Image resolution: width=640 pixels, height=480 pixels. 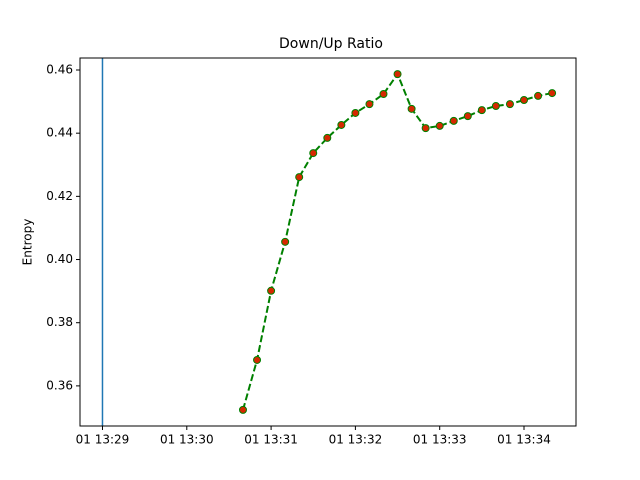 I want to click on y-axis-label: Entropy, so click(x=28, y=242).